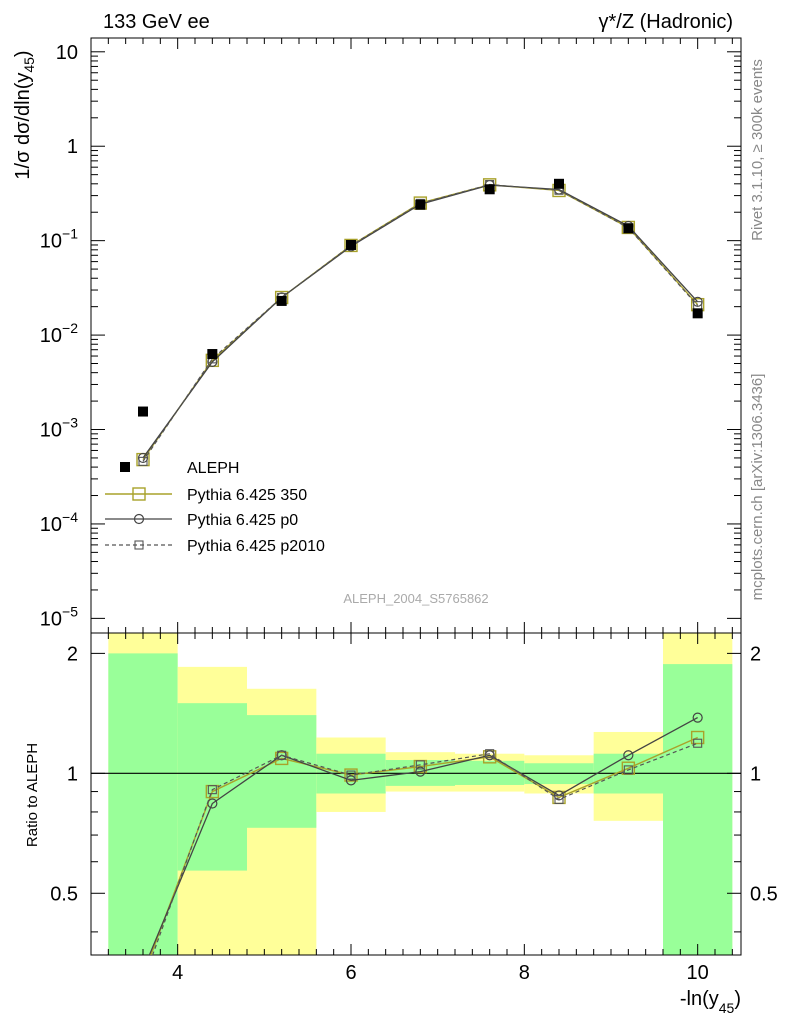 The height and width of the screenshot is (1024, 786). I want to click on ratio-ytick-label-right: 0.5, so click(764, 894).